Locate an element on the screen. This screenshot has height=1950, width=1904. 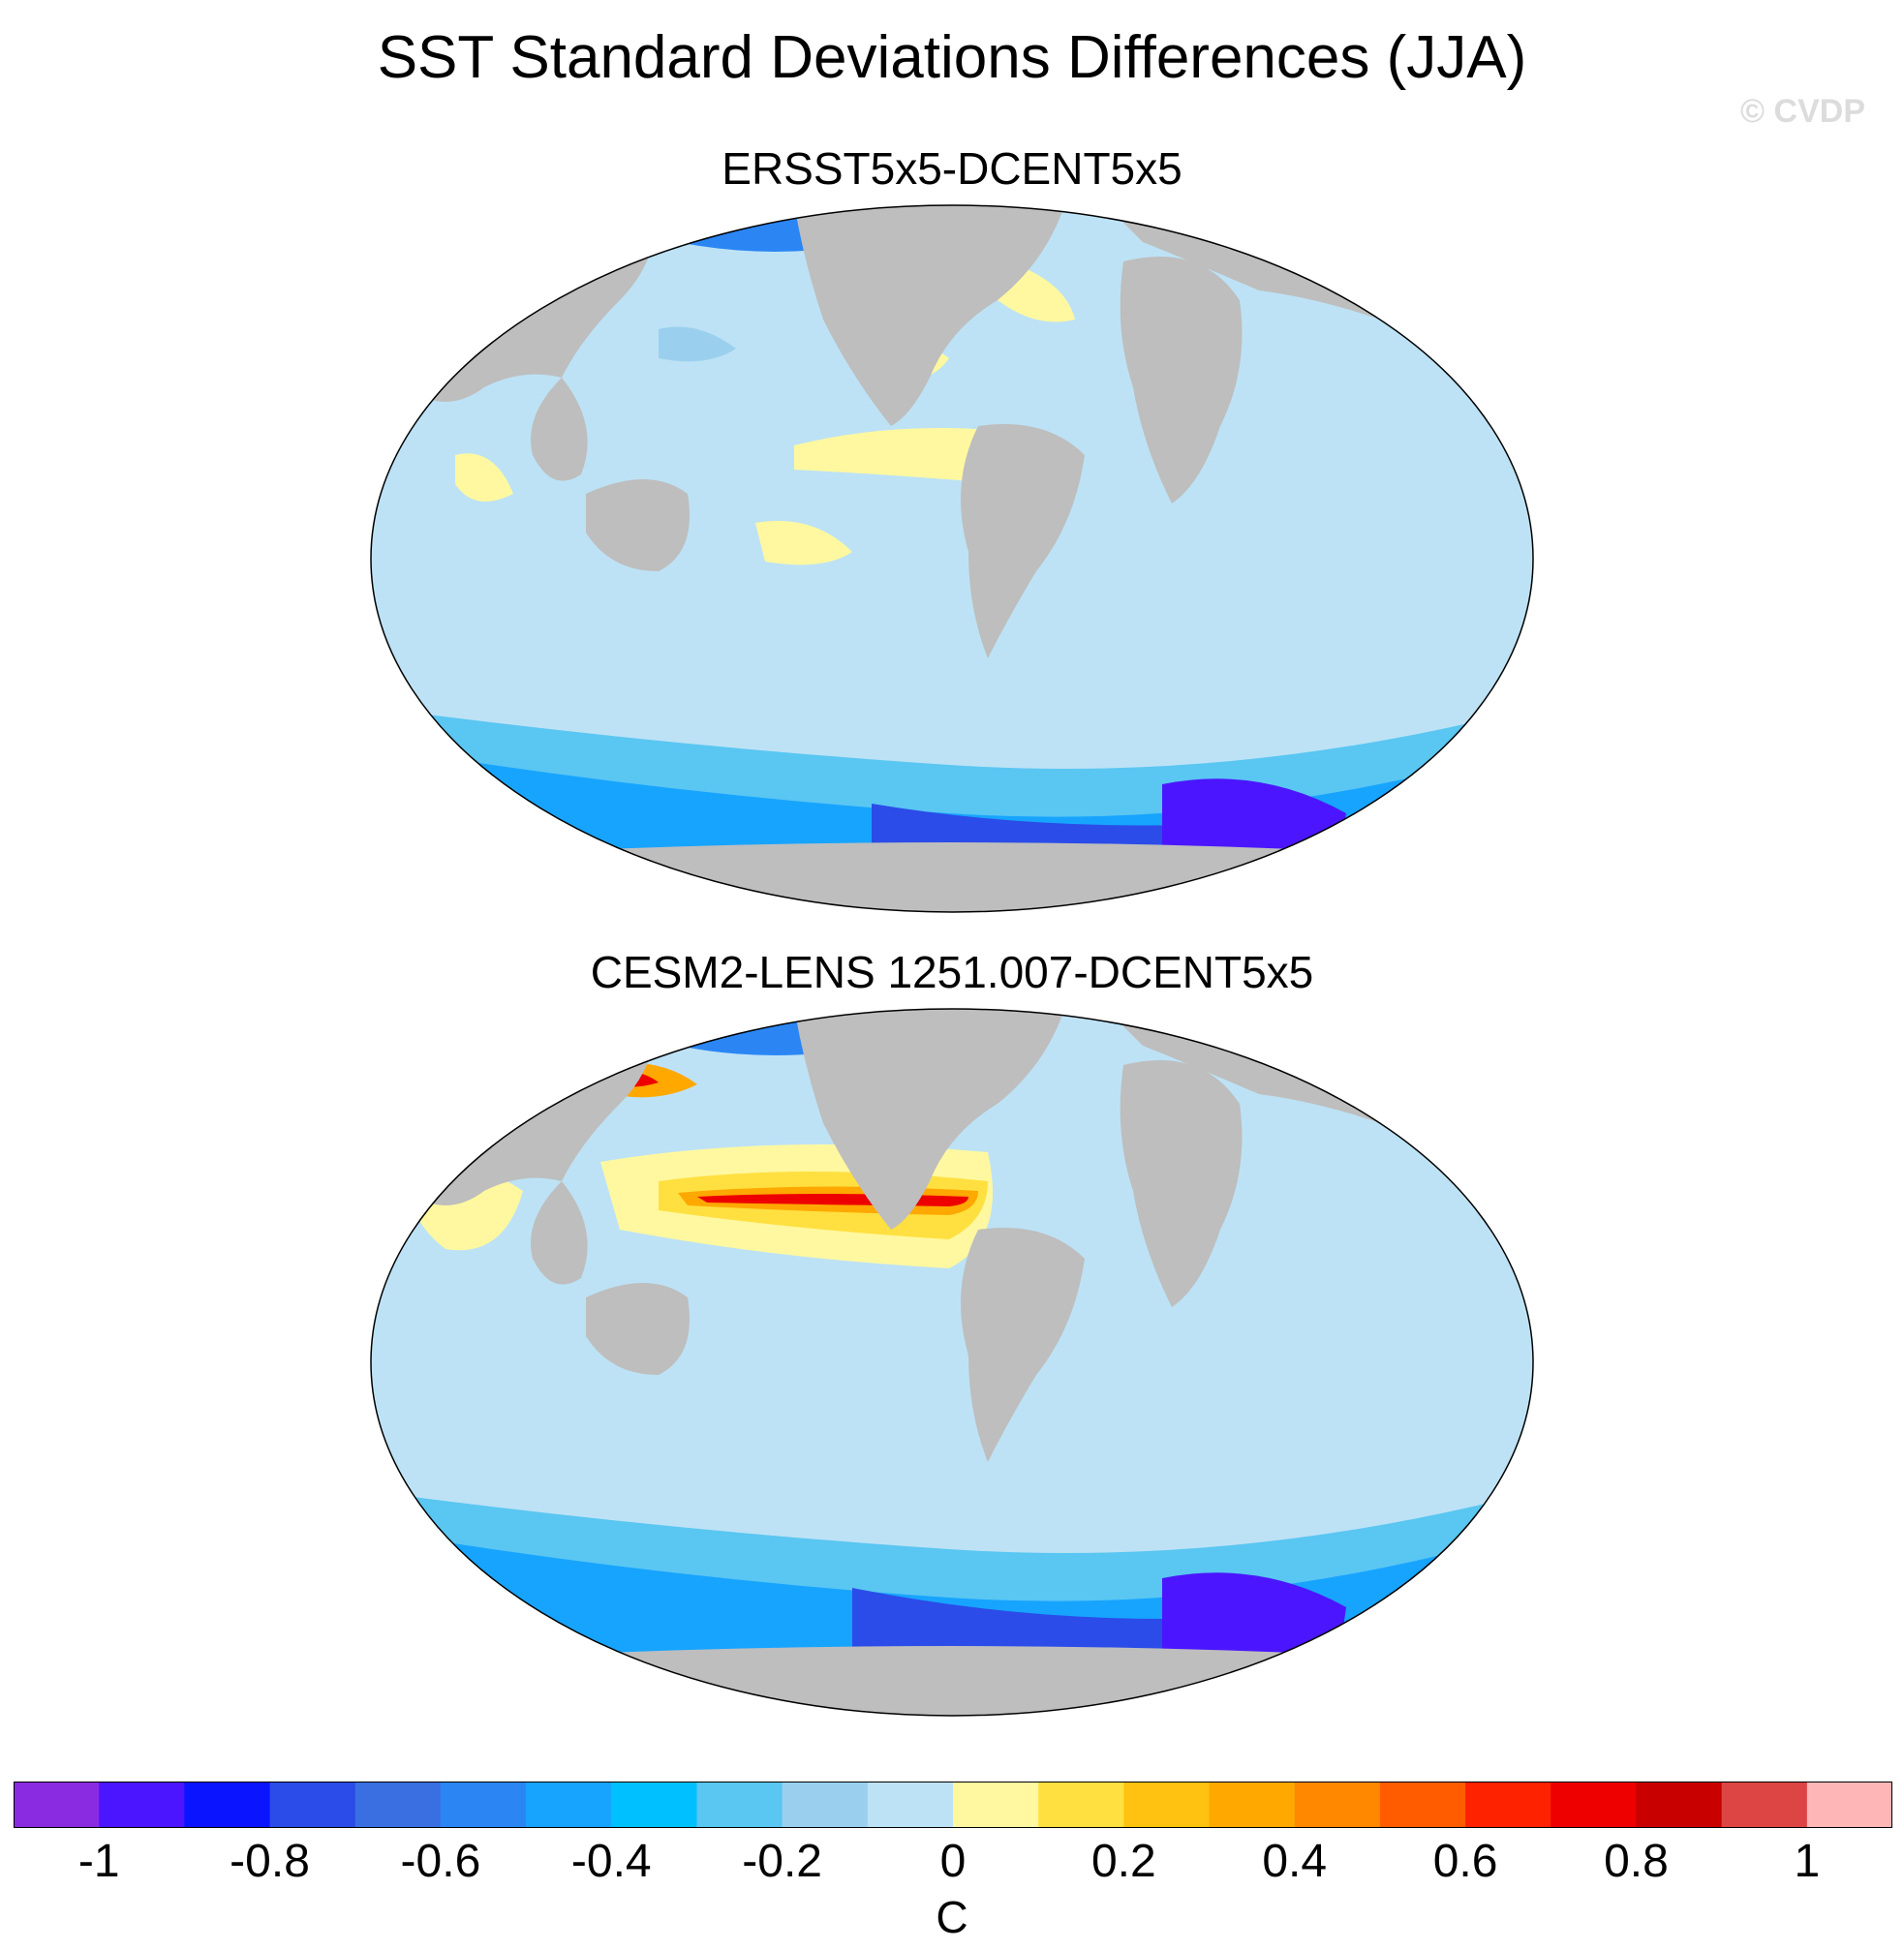
indian-ocean-patch is located at coordinates (484, 477).